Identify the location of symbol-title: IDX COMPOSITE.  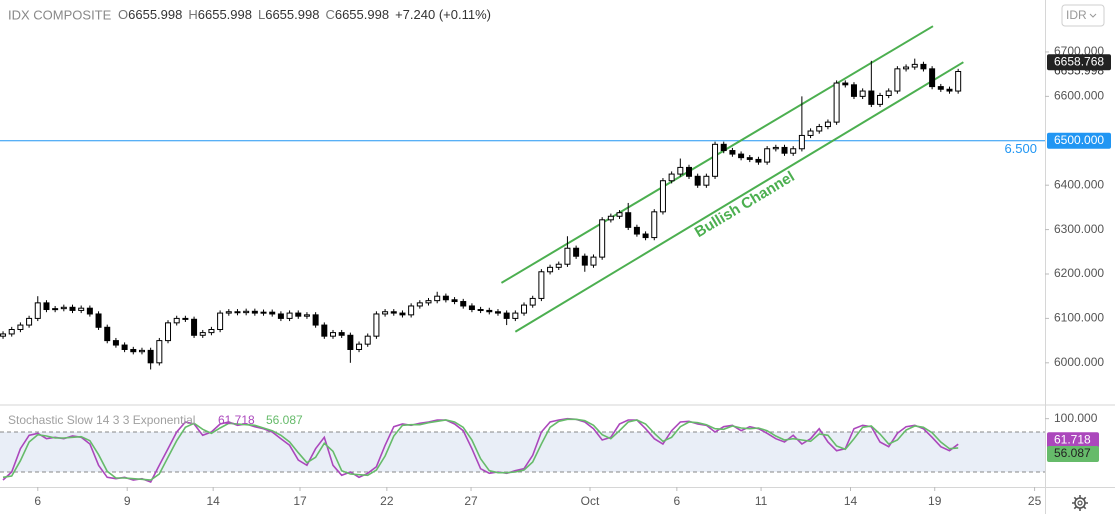
(60, 14).